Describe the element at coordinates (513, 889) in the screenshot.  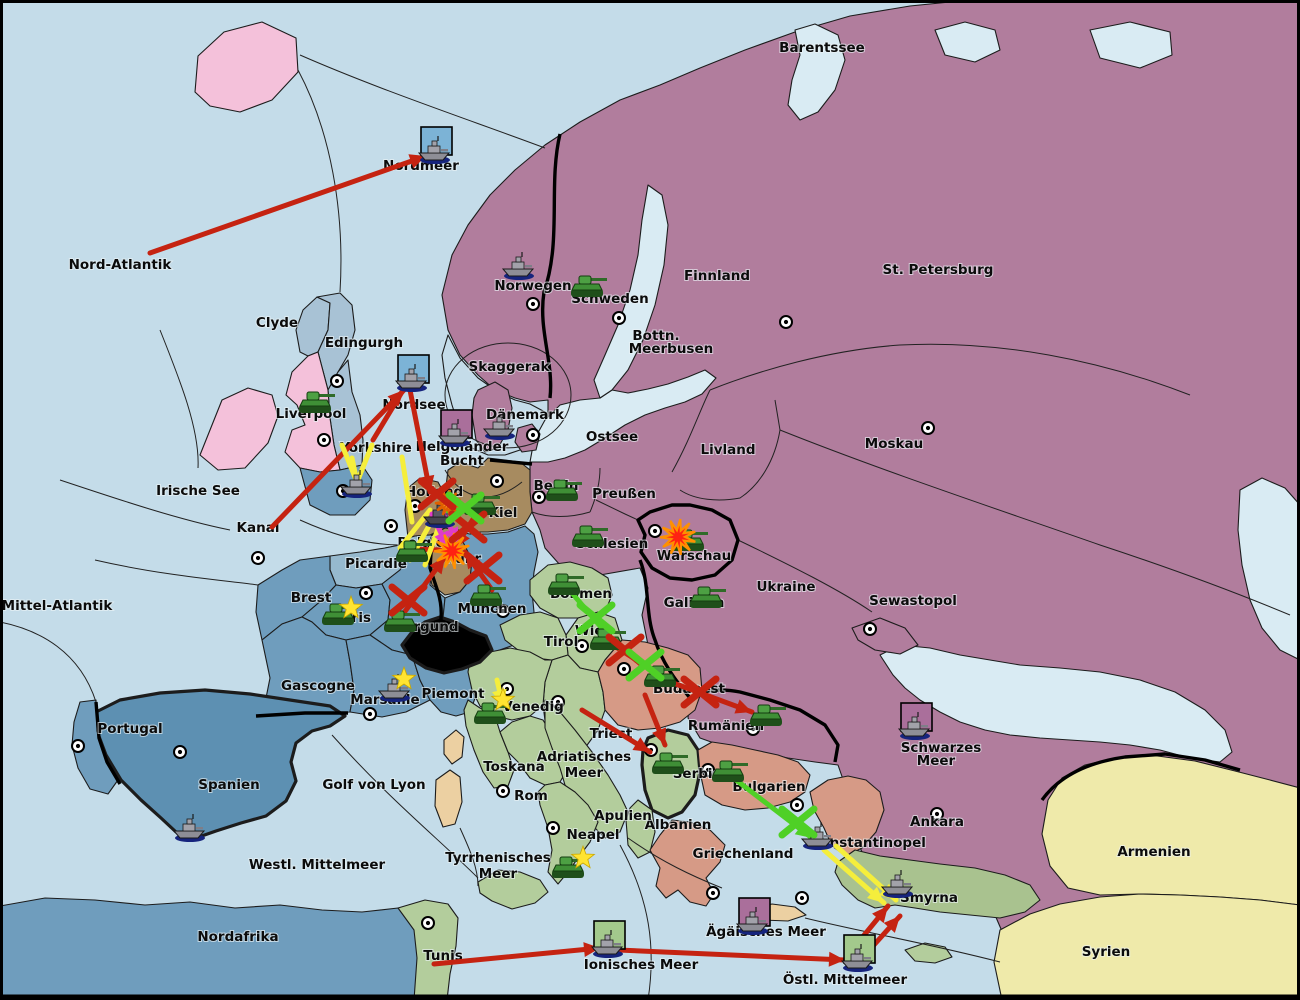
I see `region-sicily` at that location.